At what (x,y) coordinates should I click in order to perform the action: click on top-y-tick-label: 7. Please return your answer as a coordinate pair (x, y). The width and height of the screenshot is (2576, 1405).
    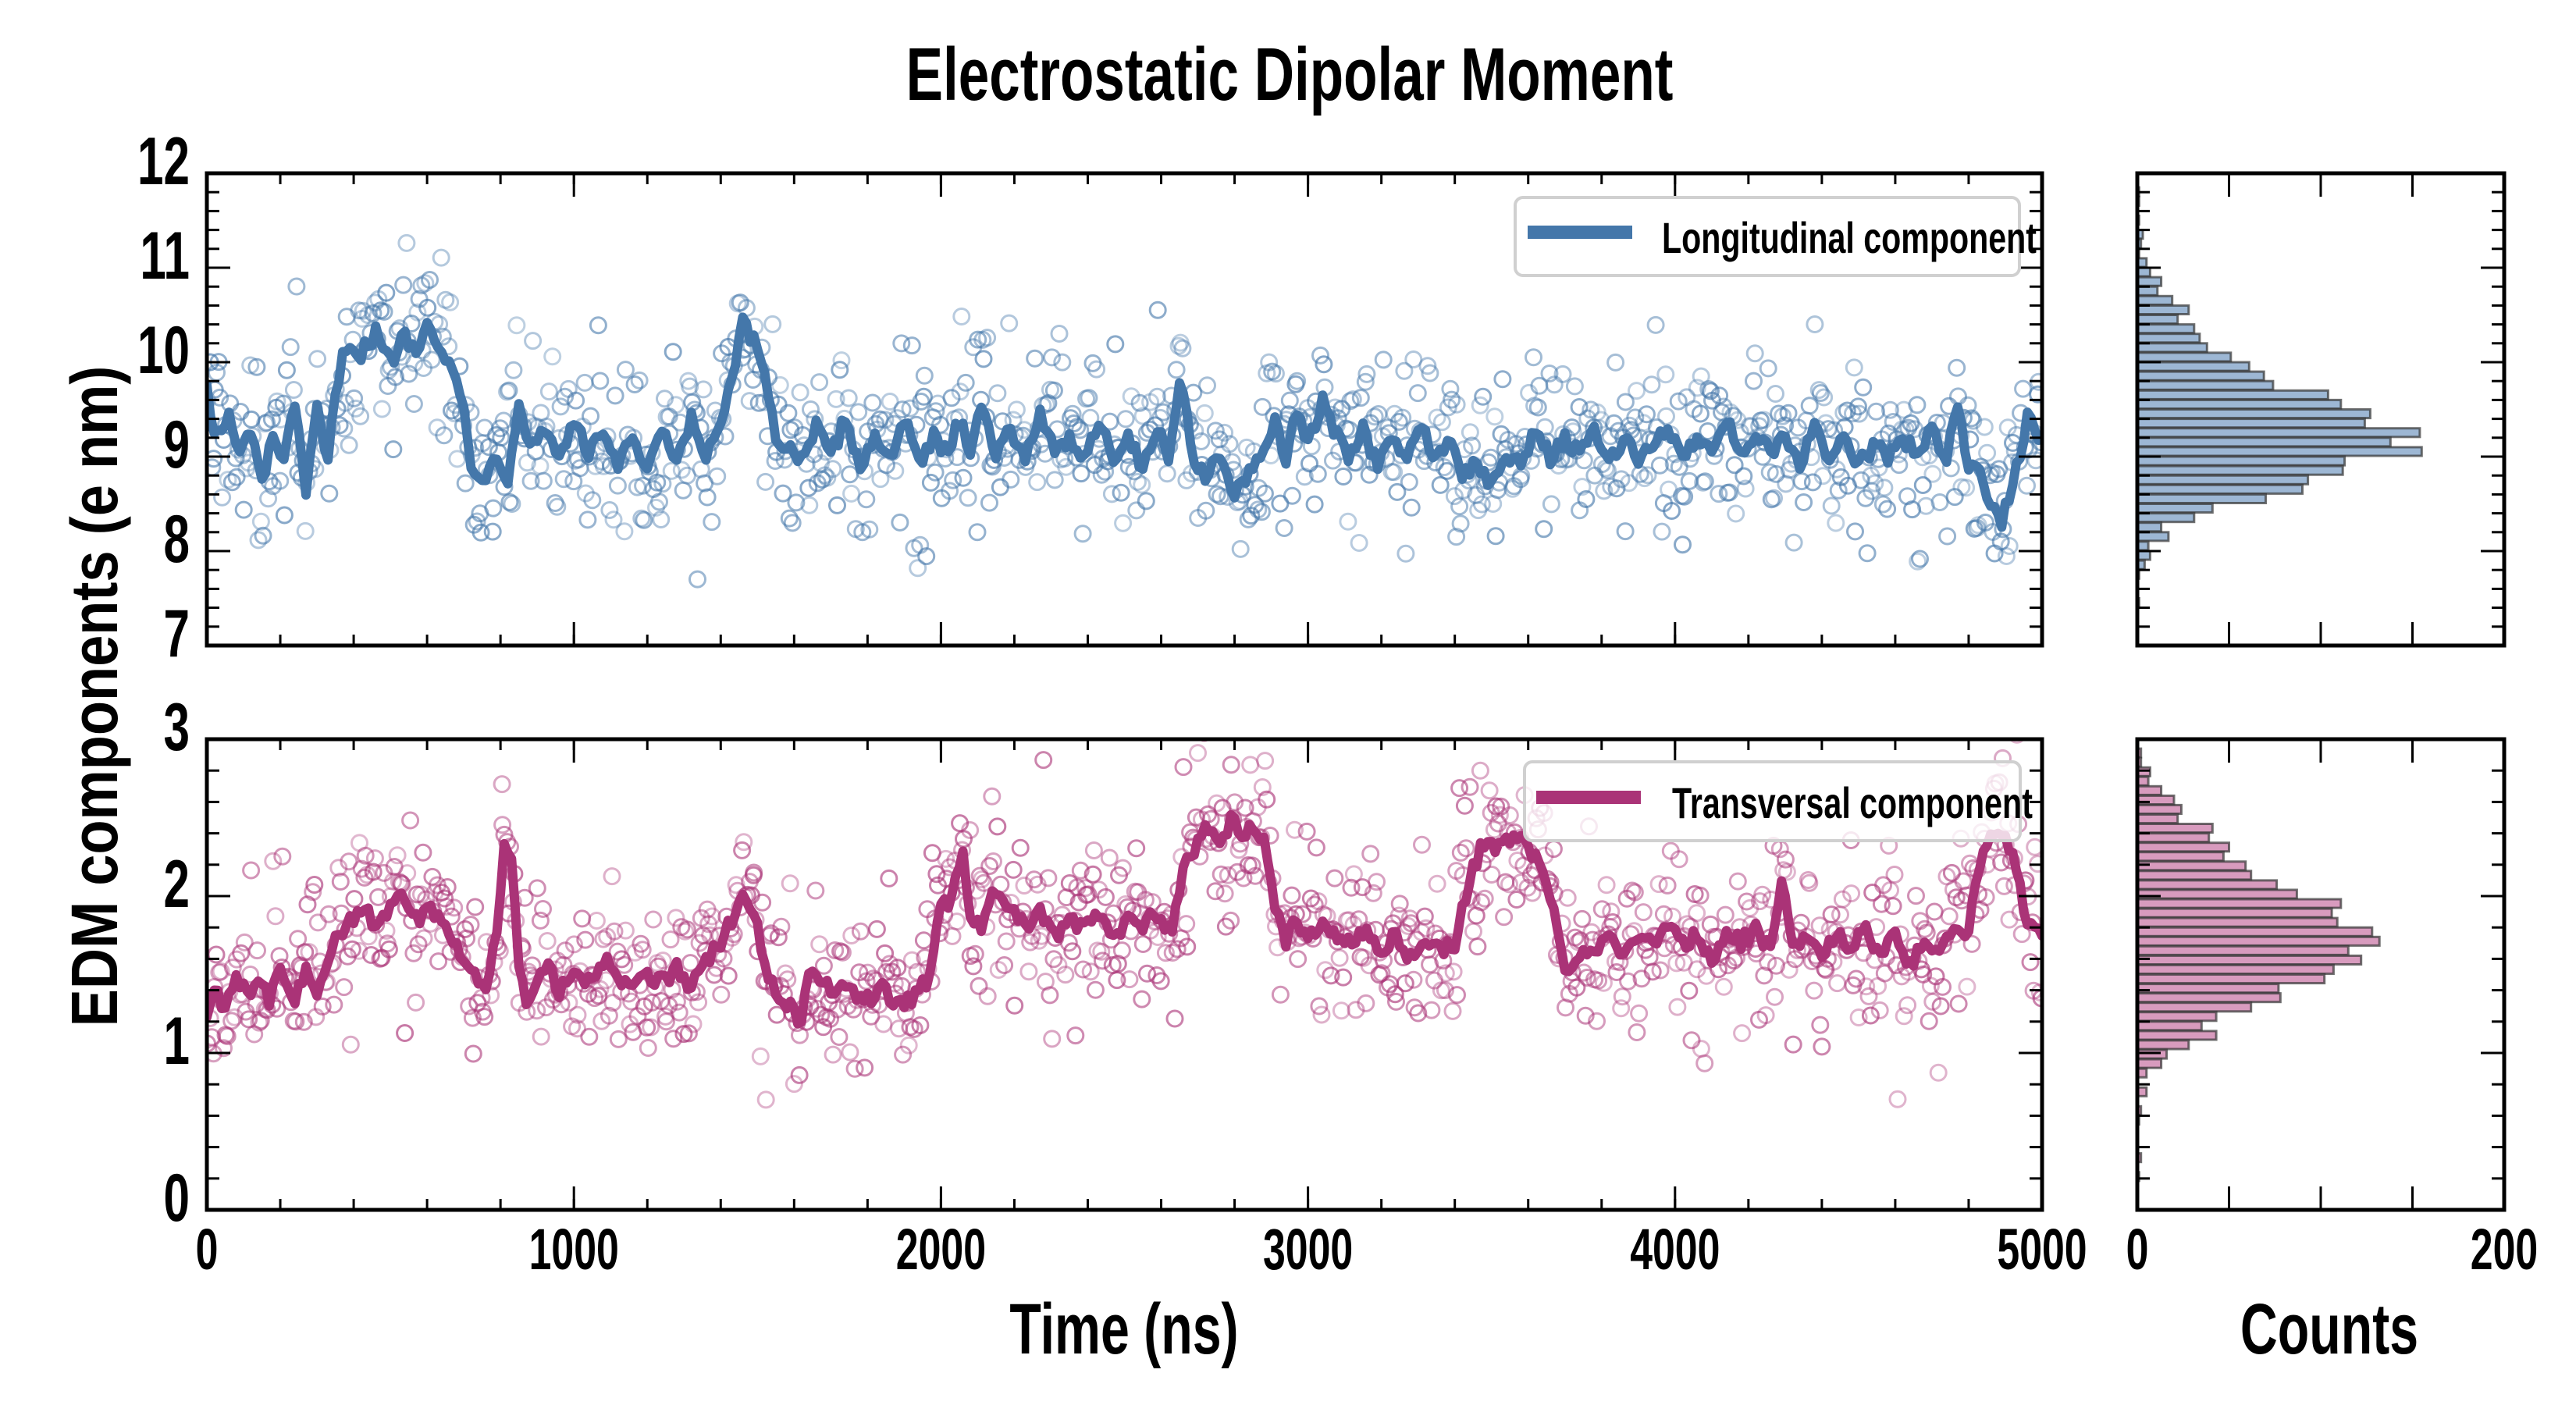
    Looking at the image, I should click on (177, 633).